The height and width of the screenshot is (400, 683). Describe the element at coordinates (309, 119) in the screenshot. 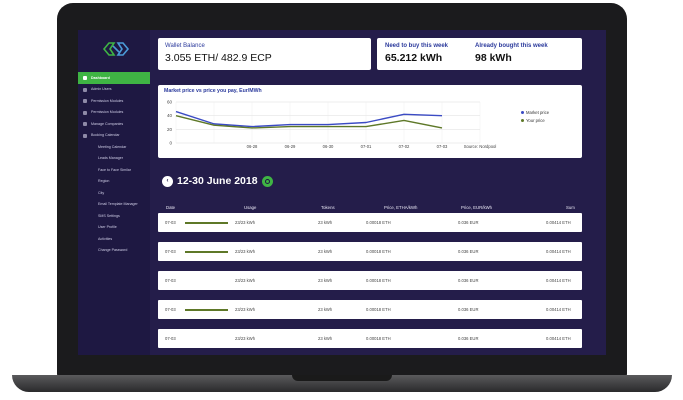

I see `series-line-market-price` at that location.